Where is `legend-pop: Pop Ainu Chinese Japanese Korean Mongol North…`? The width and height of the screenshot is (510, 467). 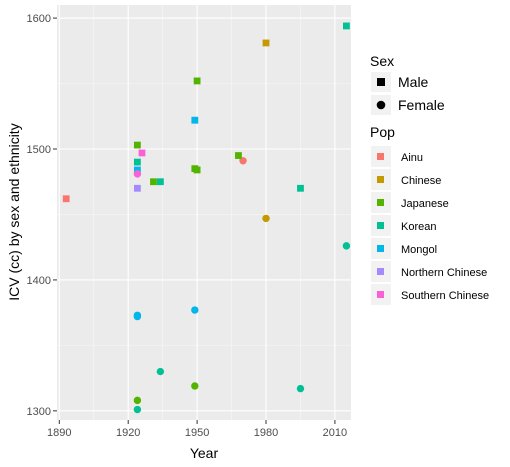
legend-pop: Pop Ainu Chinese Japanese Korean Mongol North… is located at coordinates (429, 214).